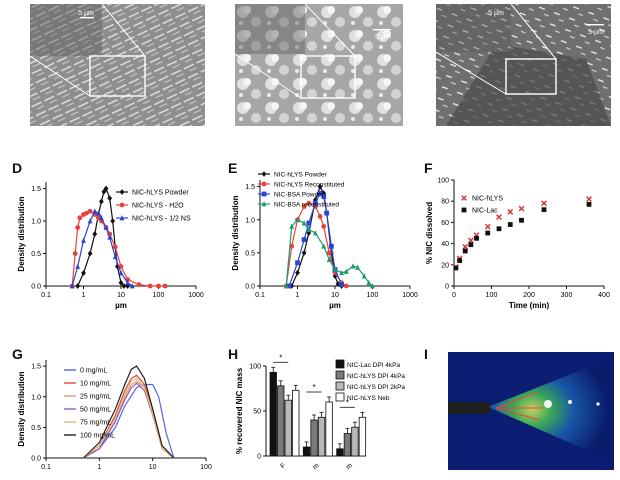 This screenshot has width=620, height=480. Describe the element at coordinates (299, 195) in the screenshot. I see `legend-label: NIC-BSA Powder` at that location.